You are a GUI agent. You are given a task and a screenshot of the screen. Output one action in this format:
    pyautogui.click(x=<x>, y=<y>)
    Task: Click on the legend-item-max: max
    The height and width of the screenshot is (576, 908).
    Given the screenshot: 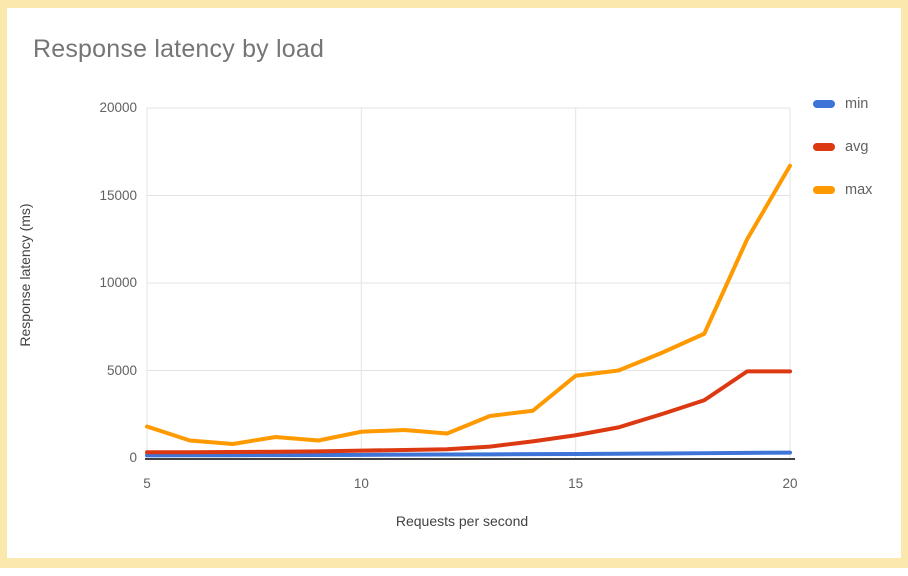 What is the action you would take?
    pyautogui.click(x=842, y=190)
    